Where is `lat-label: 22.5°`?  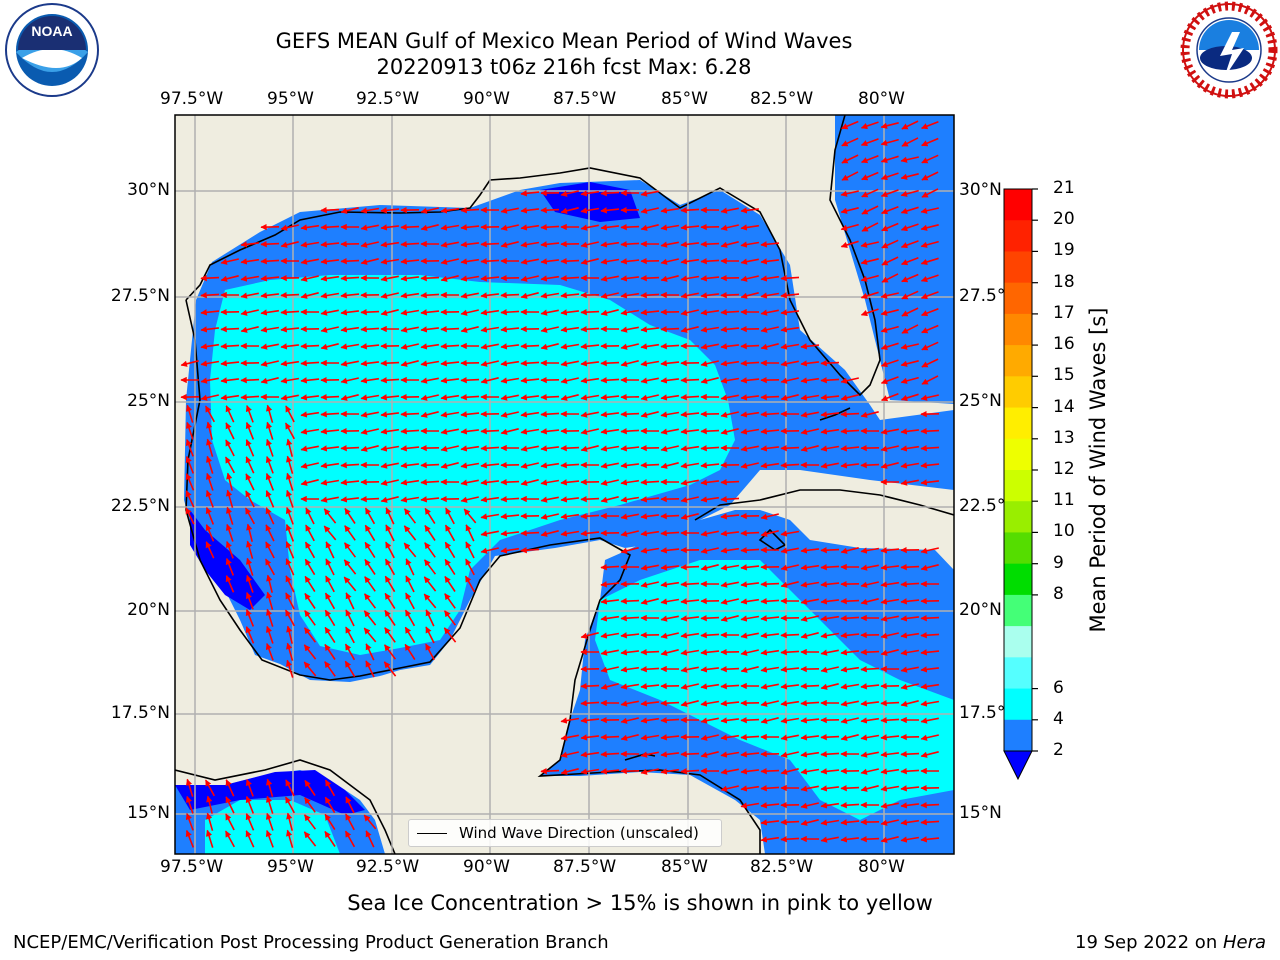 lat-label: 22.5° is located at coordinates (982, 506).